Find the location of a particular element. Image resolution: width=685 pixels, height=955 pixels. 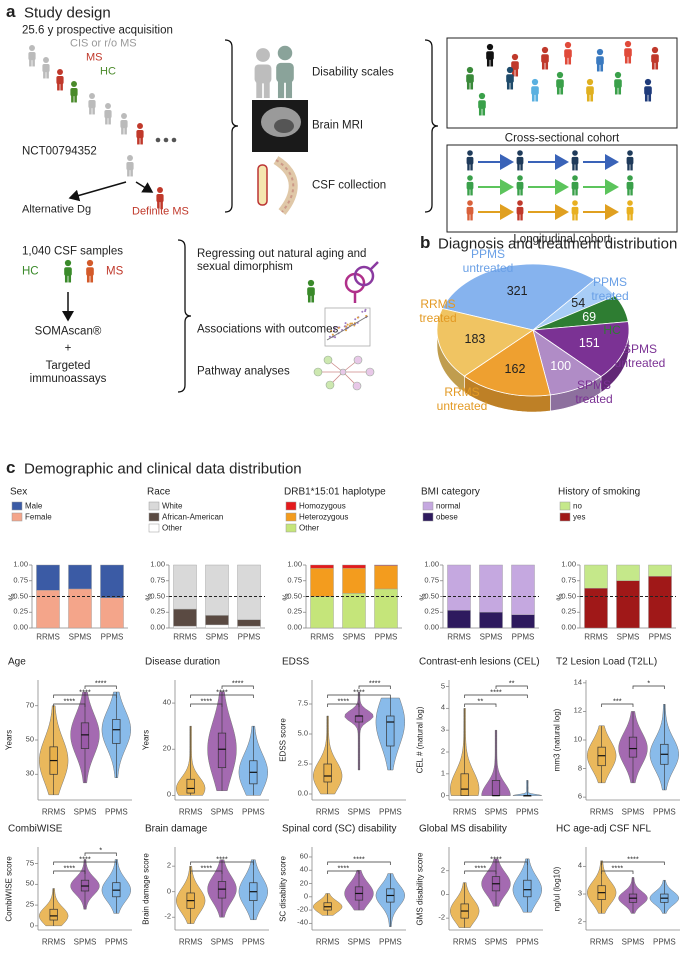

y-tick-label: 0.25 is located at coordinates (568, 611).